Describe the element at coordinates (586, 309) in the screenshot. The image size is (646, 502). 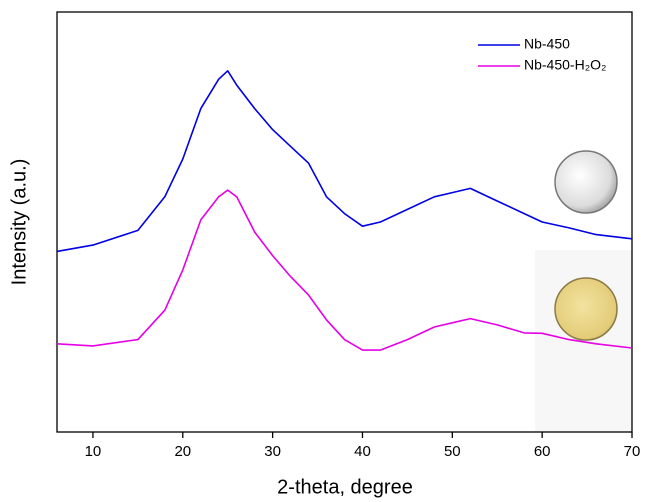
I see `yellow-sample-photo` at that location.